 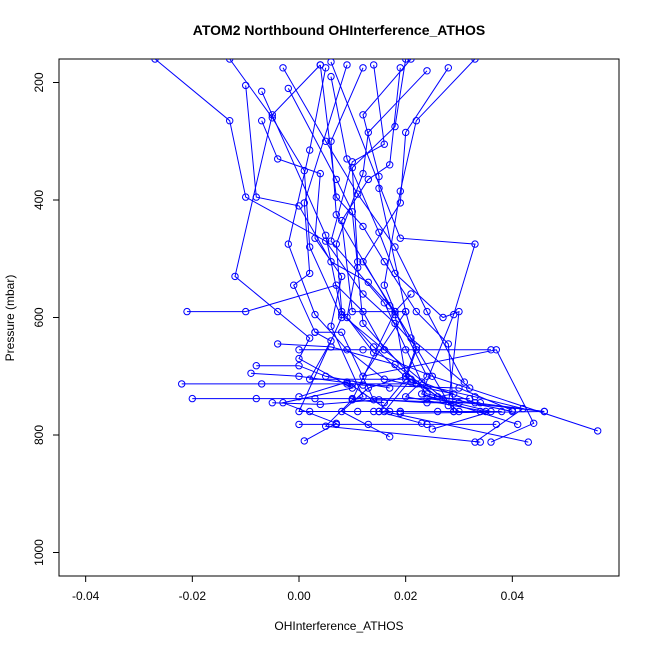 I want to click on x-tick-label: -0.04, so click(x=86, y=596).